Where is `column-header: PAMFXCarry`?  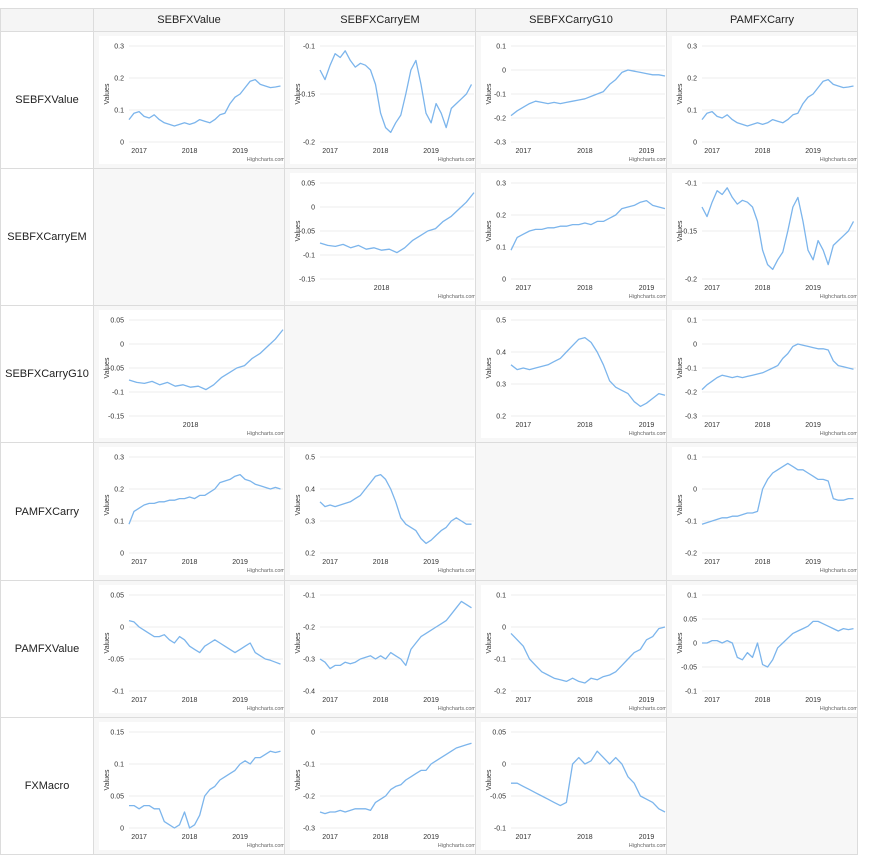
column-header: PAMFXCarry is located at coordinates (762, 20).